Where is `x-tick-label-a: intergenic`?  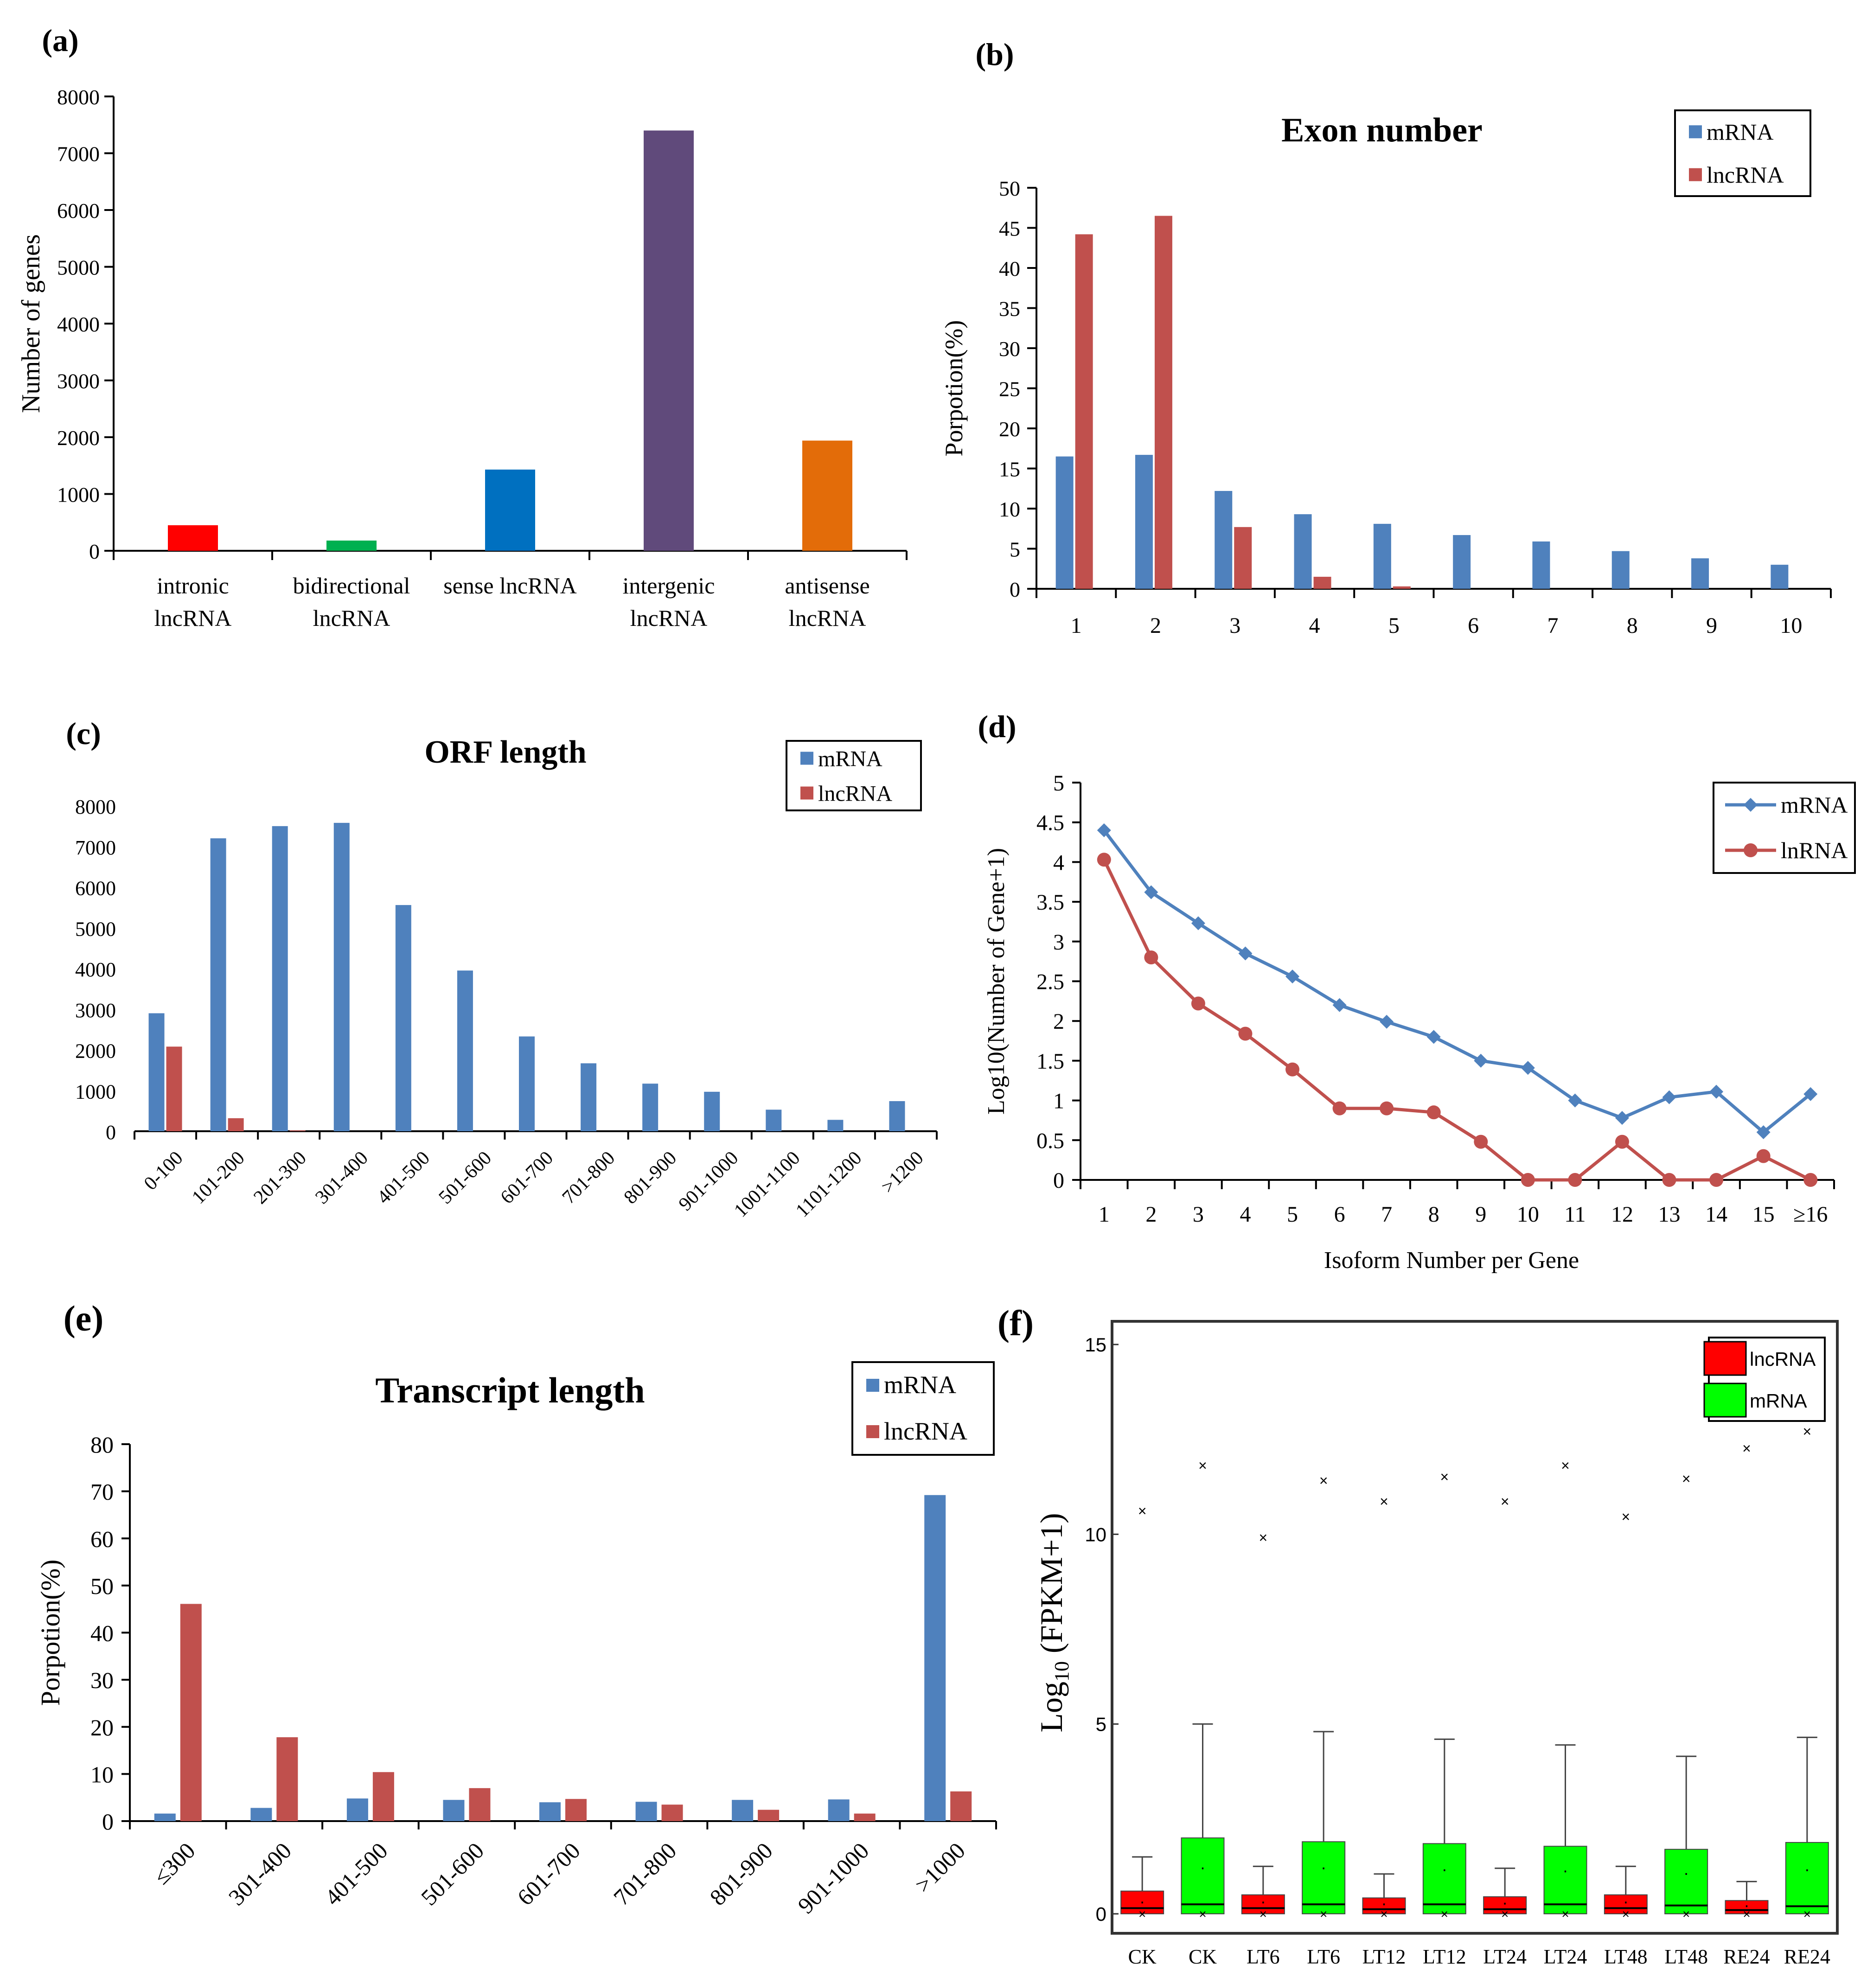
x-tick-label-a: intergenic is located at coordinates (669, 586).